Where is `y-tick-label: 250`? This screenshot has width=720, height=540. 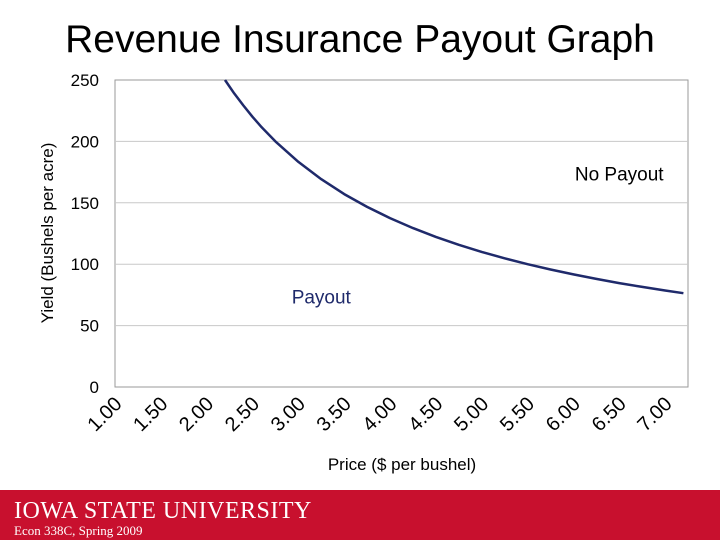 y-tick-label: 250 is located at coordinates (85, 80).